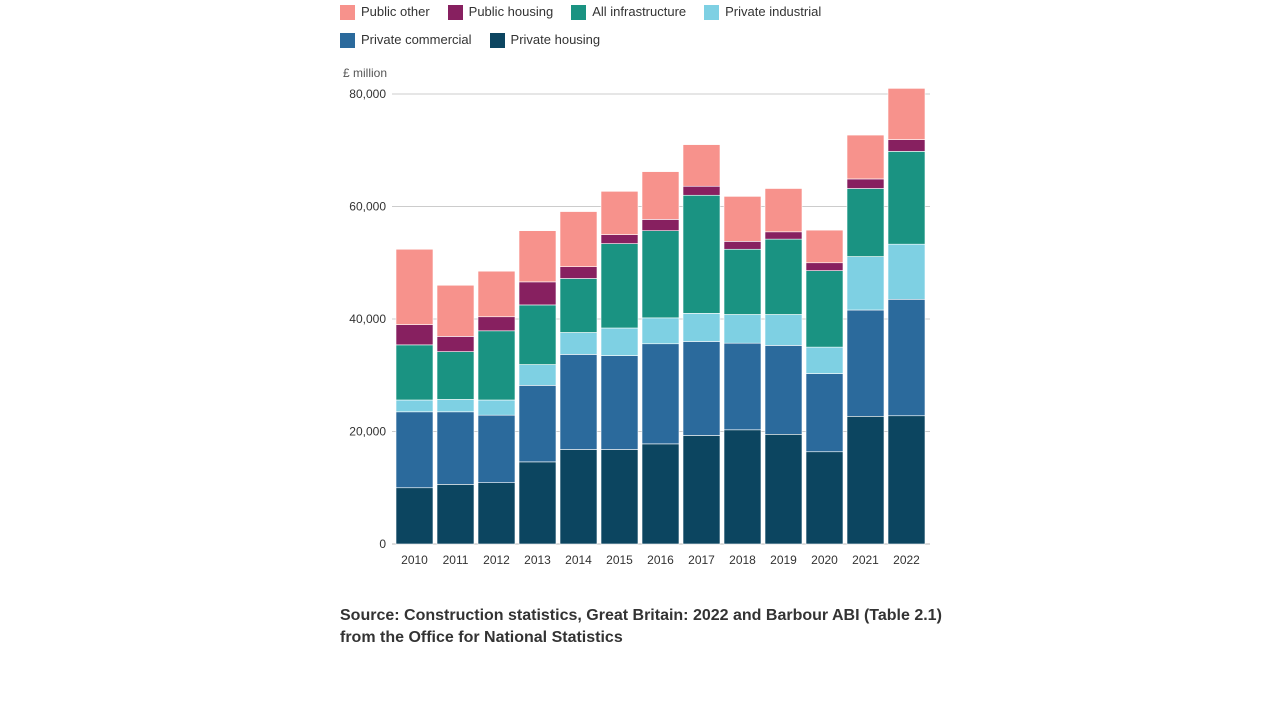  Describe the element at coordinates (537, 375) in the screenshot. I see `bar-segment: Private industrial 2013: 3700` at that location.